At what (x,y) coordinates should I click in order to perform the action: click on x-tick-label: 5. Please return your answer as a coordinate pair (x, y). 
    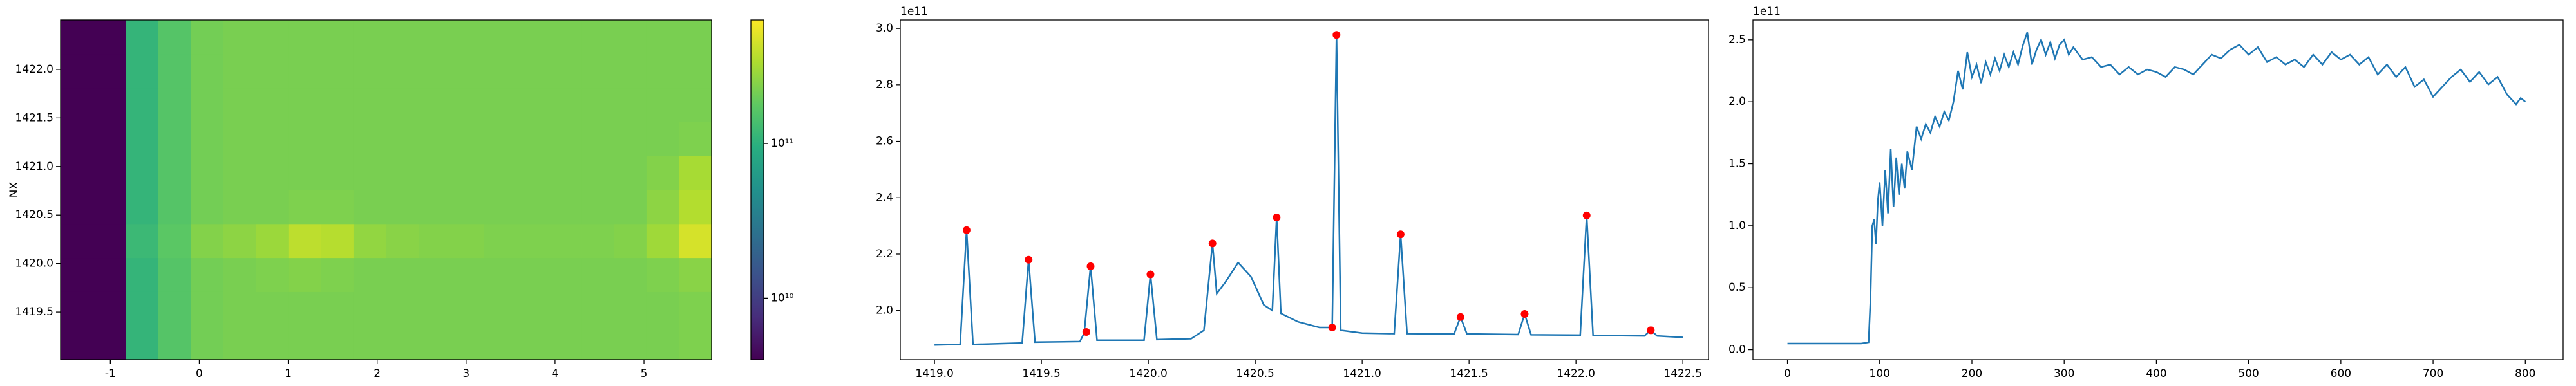
    Looking at the image, I should click on (644, 373).